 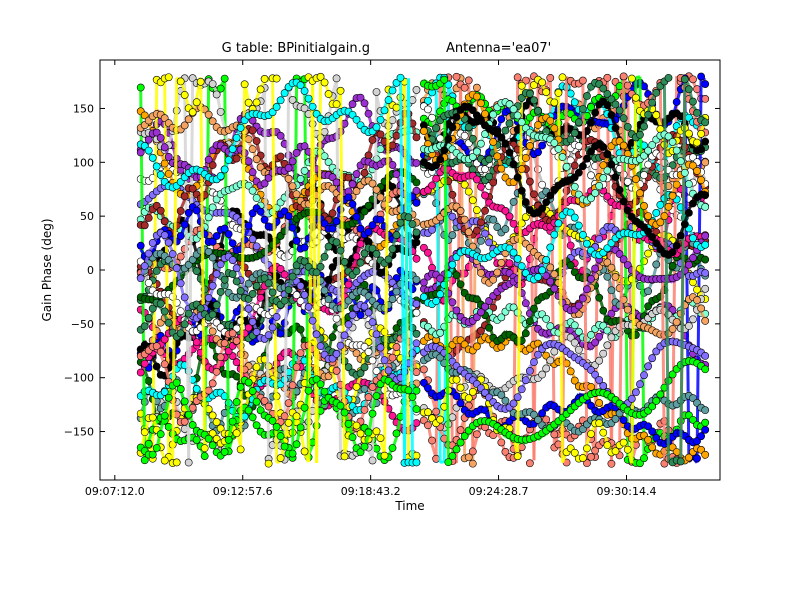 What do you see at coordinates (498, 48) in the screenshot?
I see `chart-title-antenna: Antenna='ea07'` at bounding box center [498, 48].